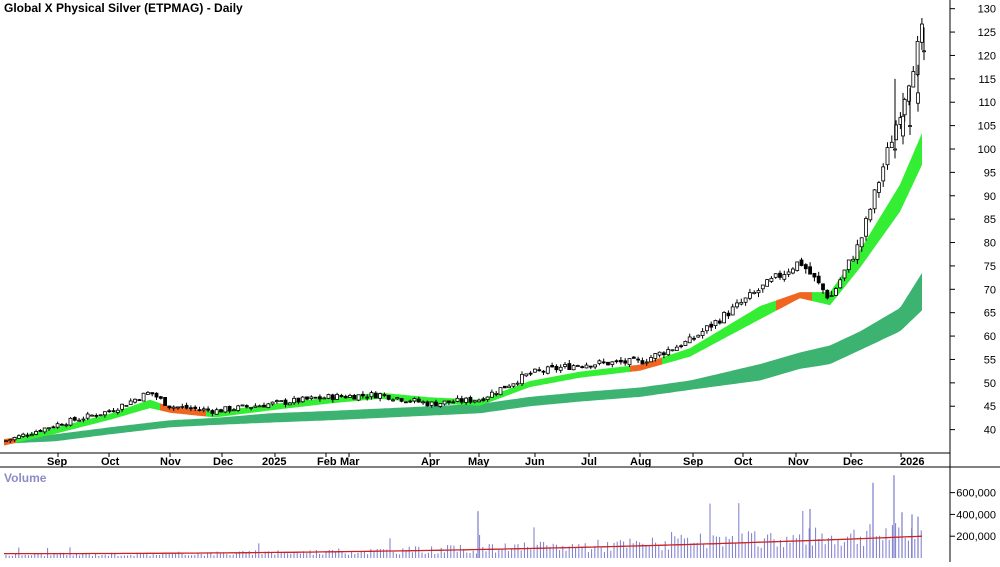 The image size is (1000, 567). What do you see at coordinates (350, 462) in the screenshot?
I see `x-tick-label-6: Mar` at bounding box center [350, 462].